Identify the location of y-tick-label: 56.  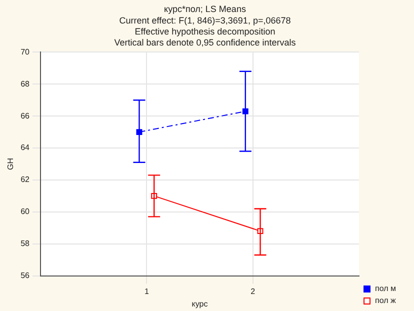
(25, 275).